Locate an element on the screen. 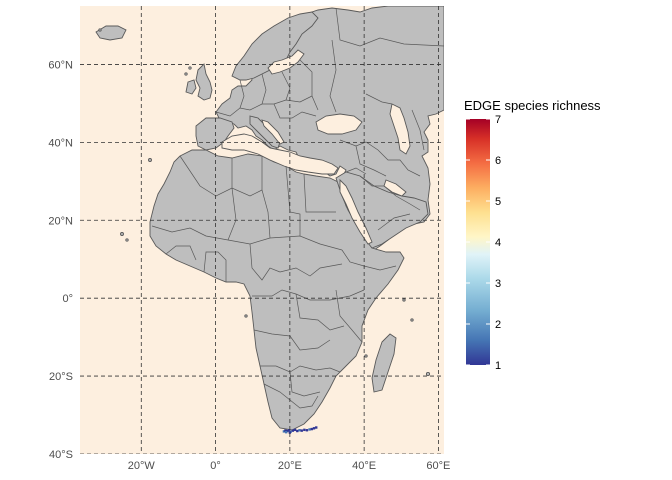  latitude-tick-label: 20°N is located at coordinates (60, 221).